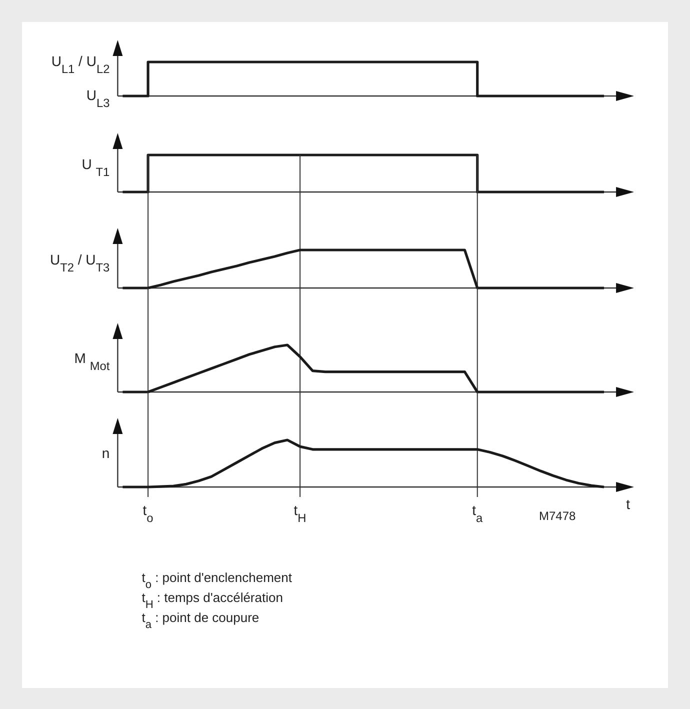 This screenshot has width=690, height=709. Describe the element at coordinates (98, 98) in the screenshot. I see `text: U$_{L3}$` at that location.